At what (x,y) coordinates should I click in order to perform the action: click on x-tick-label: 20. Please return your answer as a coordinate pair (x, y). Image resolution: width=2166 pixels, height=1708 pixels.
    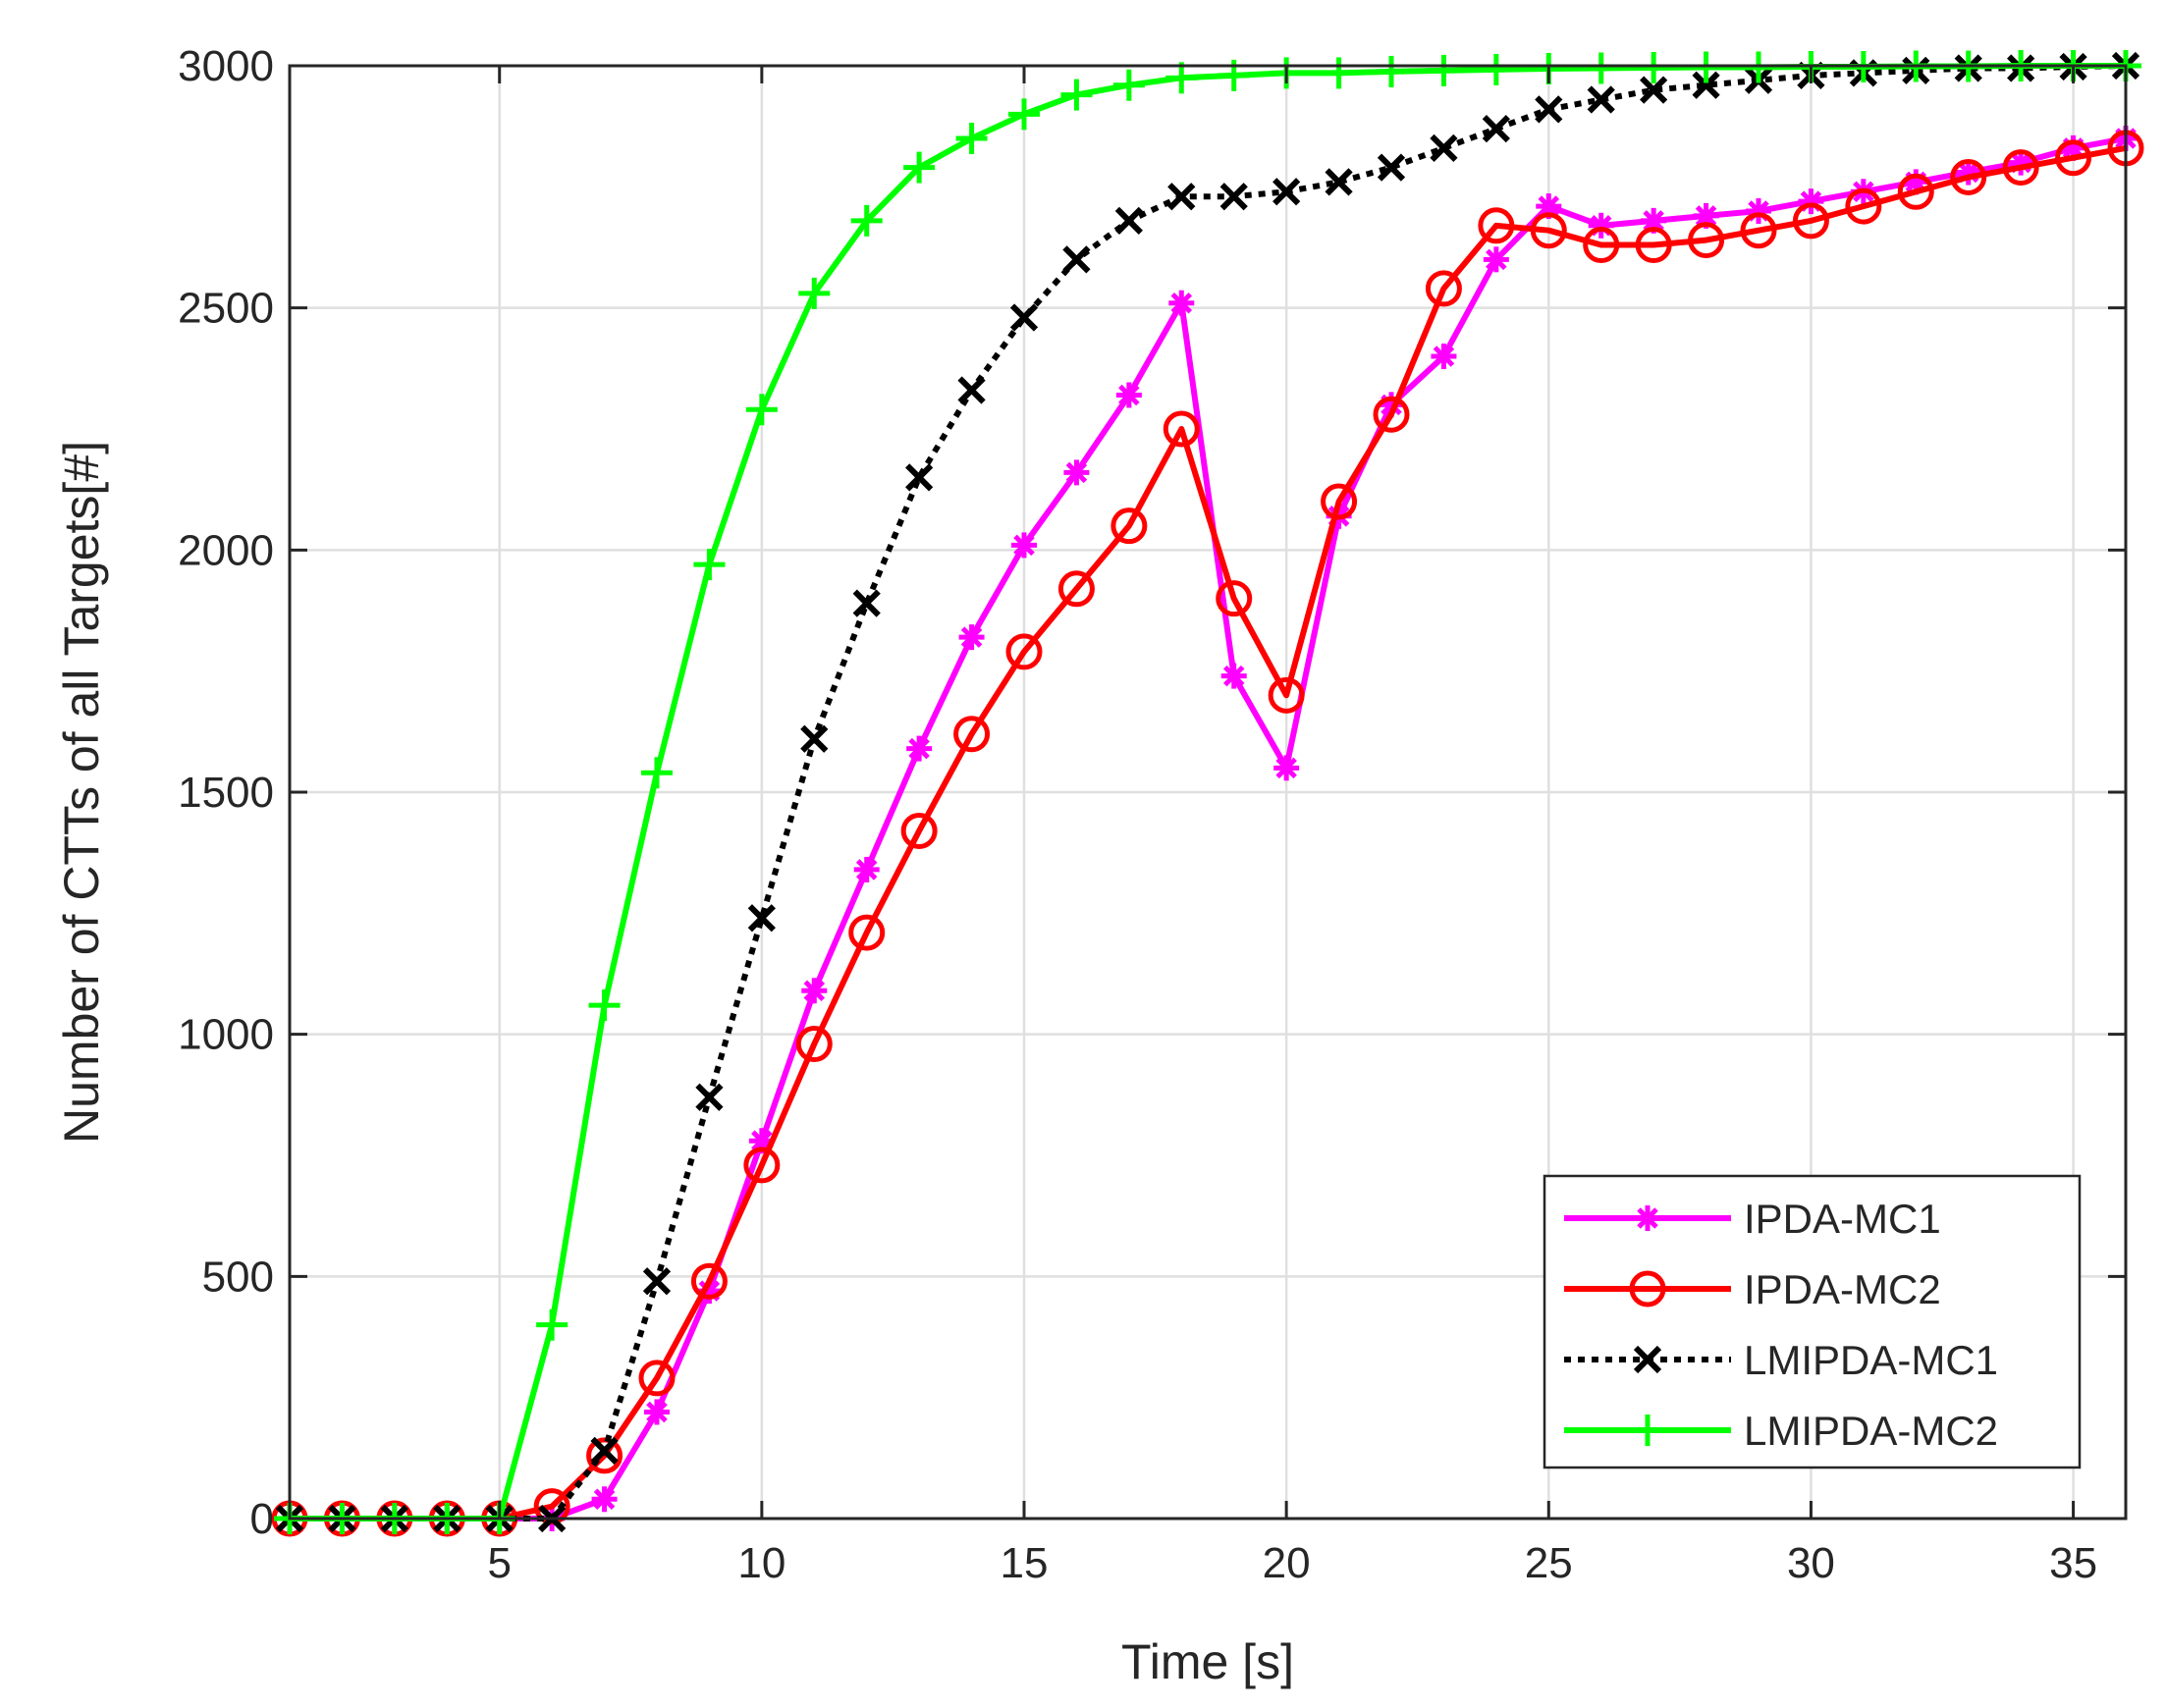
    Looking at the image, I should click on (1287, 1563).